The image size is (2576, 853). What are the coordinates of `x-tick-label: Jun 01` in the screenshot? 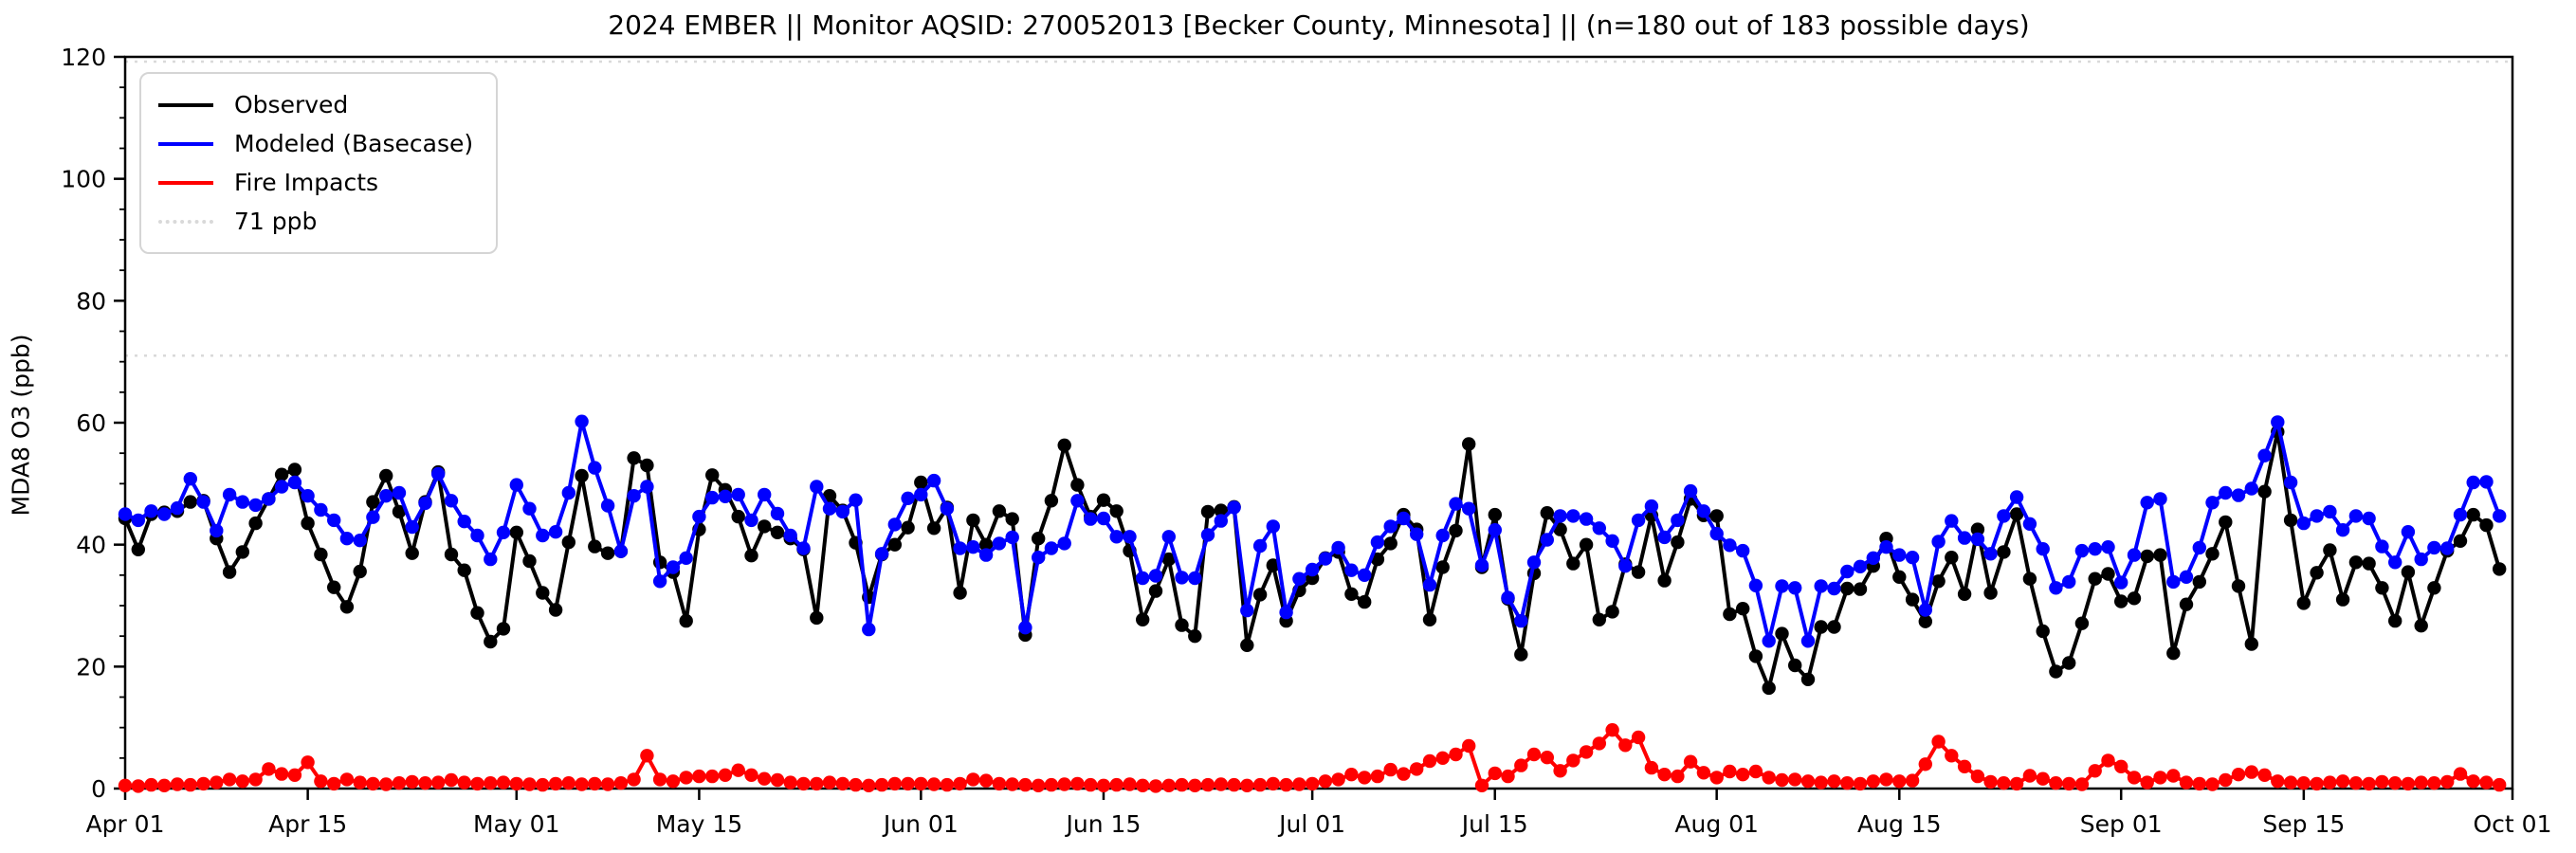 It's located at (920, 824).